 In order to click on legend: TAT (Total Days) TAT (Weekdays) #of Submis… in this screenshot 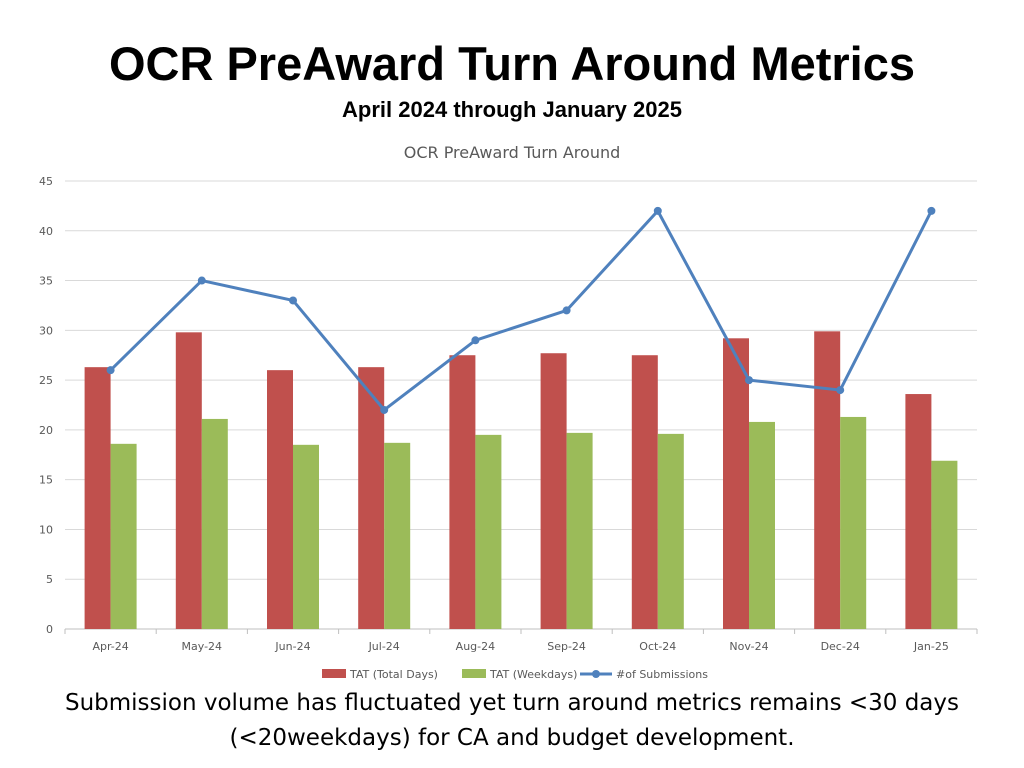, I will do `click(515, 674)`.